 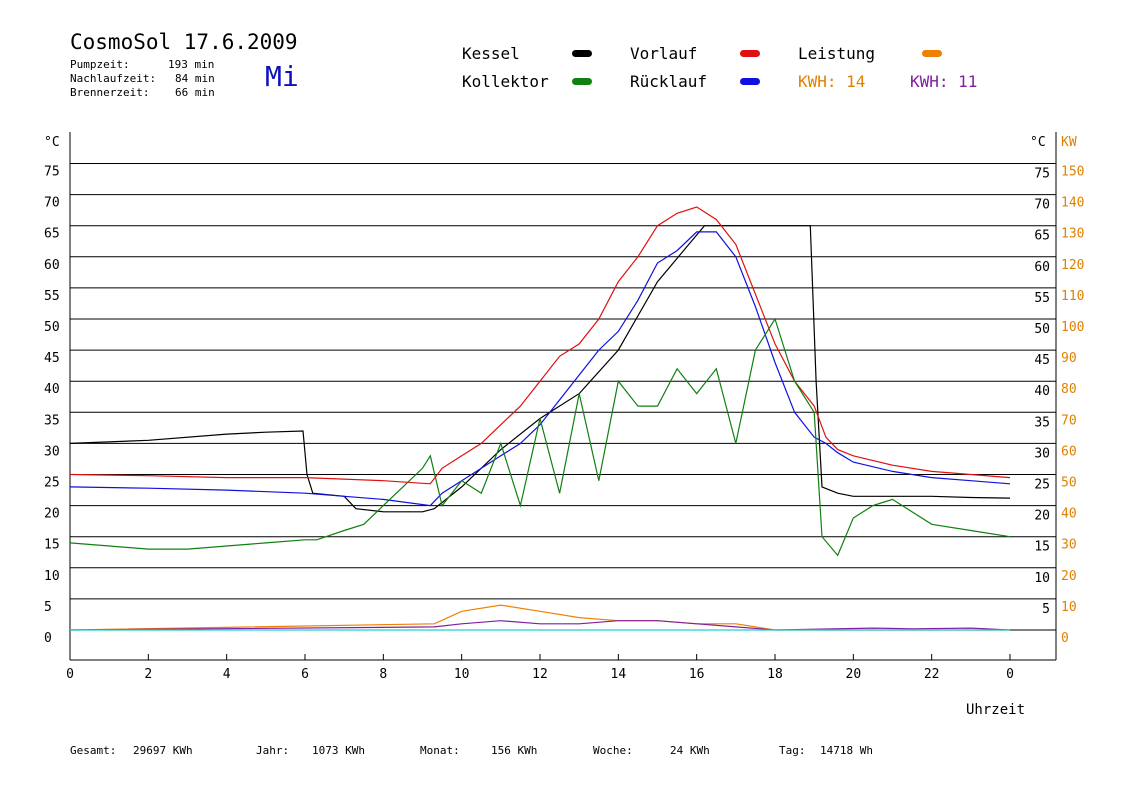 I want to click on footer-tag-value: 14718 Wh, so click(x=846, y=750).